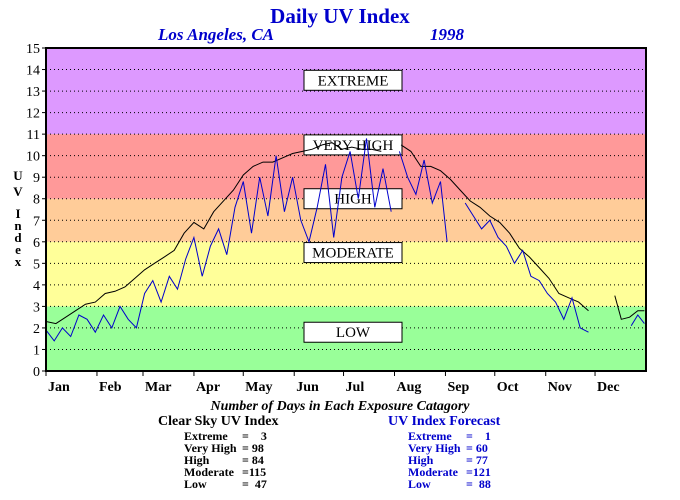 The height and width of the screenshot is (500, 680). What do you see at coordinates (36, 221) in the screenshot?
I see `y-tick-label: 7` at bounding box center [36, 221].